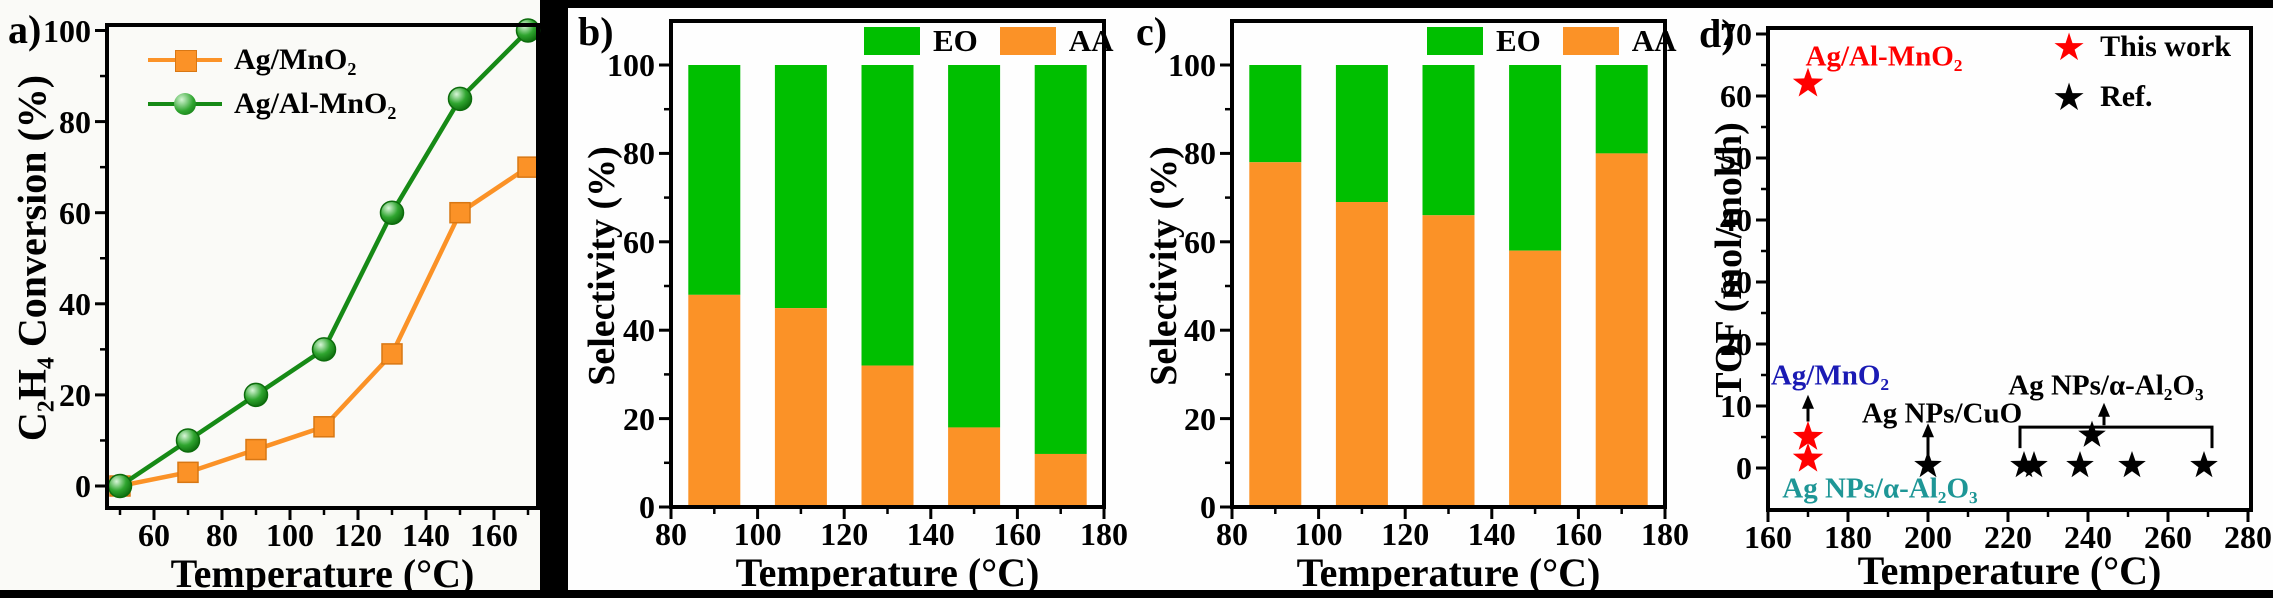  I want to click on panel-a-x-tick-label: 60, so click(154, 535).